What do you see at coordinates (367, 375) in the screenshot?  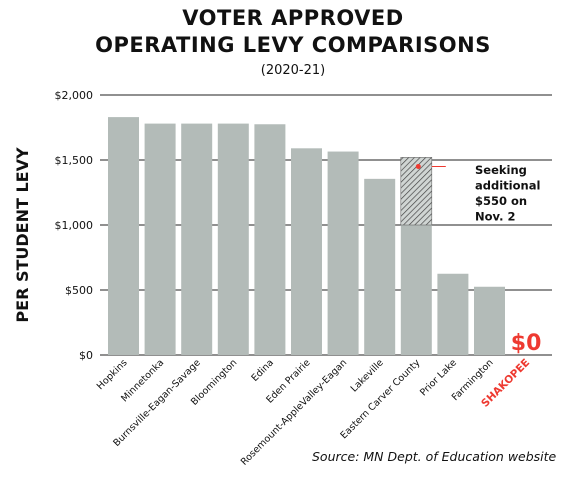 I see `x-tick-label: Lakeville` at bounding box center [367, 375].